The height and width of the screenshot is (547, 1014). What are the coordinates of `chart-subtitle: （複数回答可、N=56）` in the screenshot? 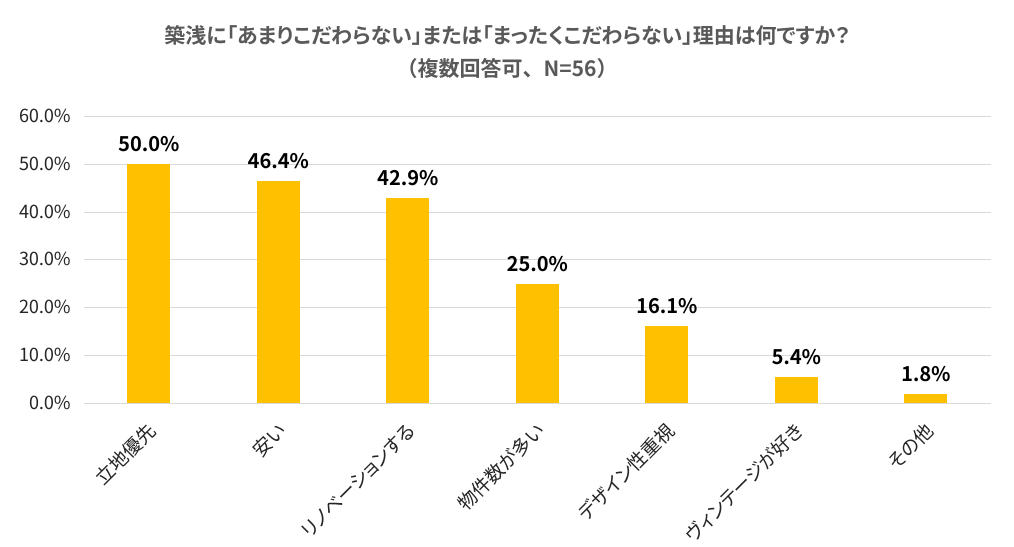 It's located at (507, 68).